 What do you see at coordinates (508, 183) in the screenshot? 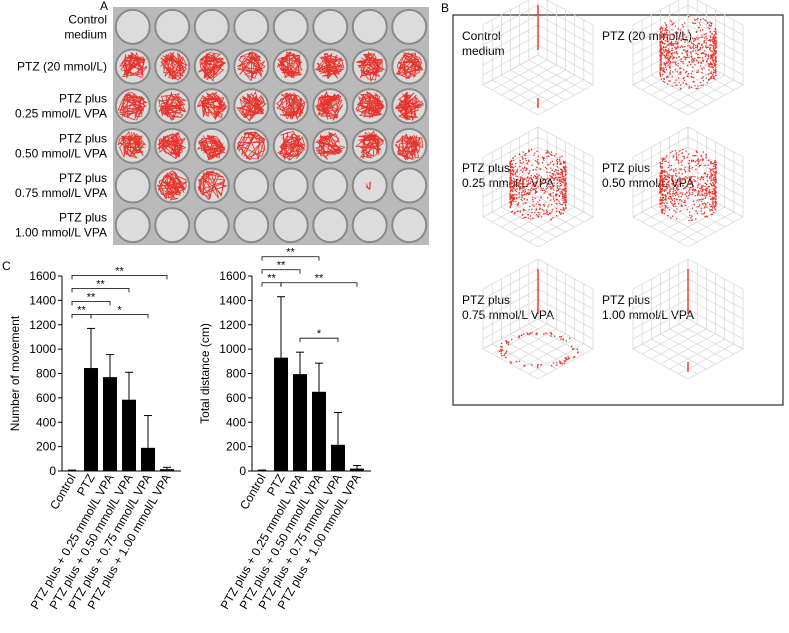
I see `plot-title: 0.25 mmol/L VPA` at bounding box center [508, 183].